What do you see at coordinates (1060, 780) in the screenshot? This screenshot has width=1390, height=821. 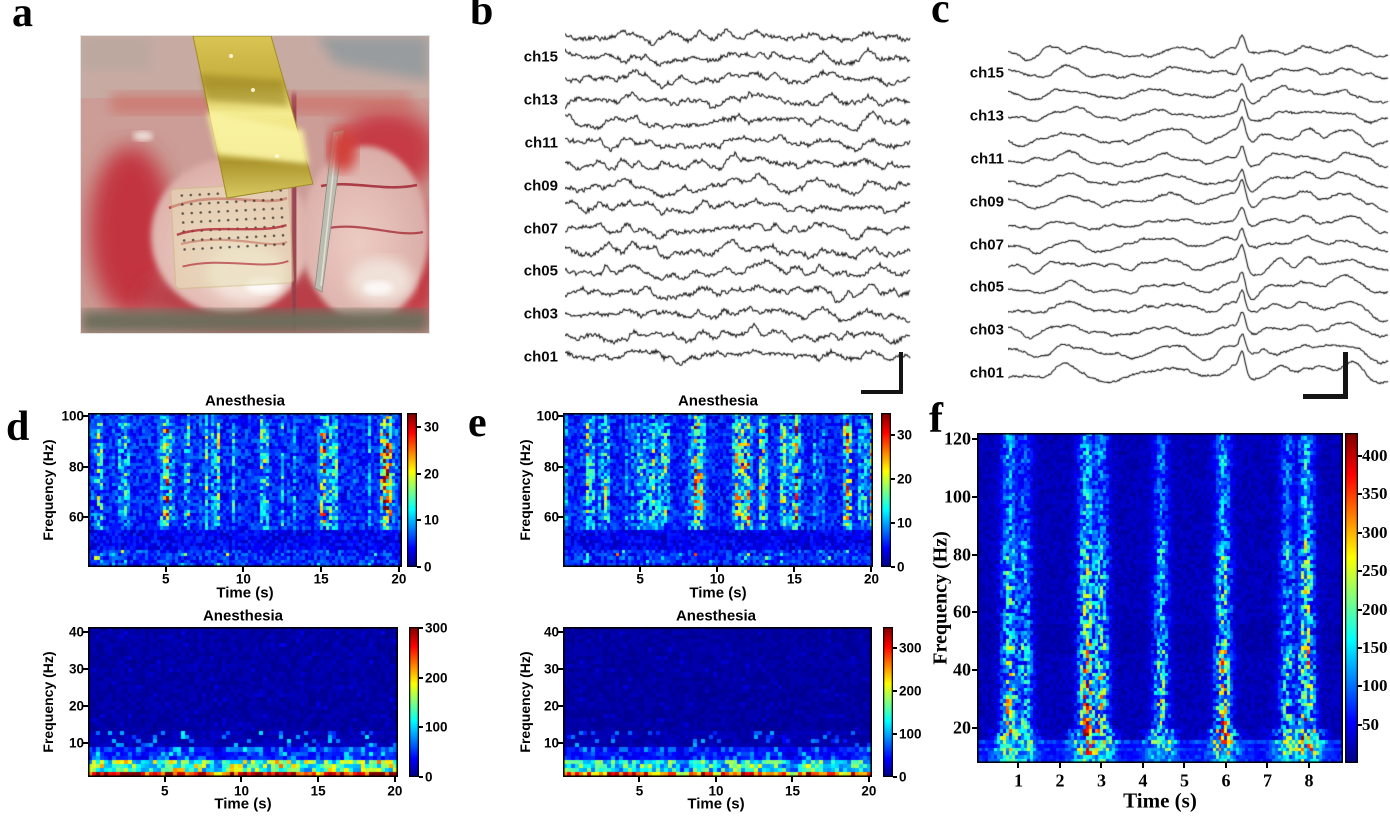 I see `x-tick-label: 2` at bounding box center [1060, 780].